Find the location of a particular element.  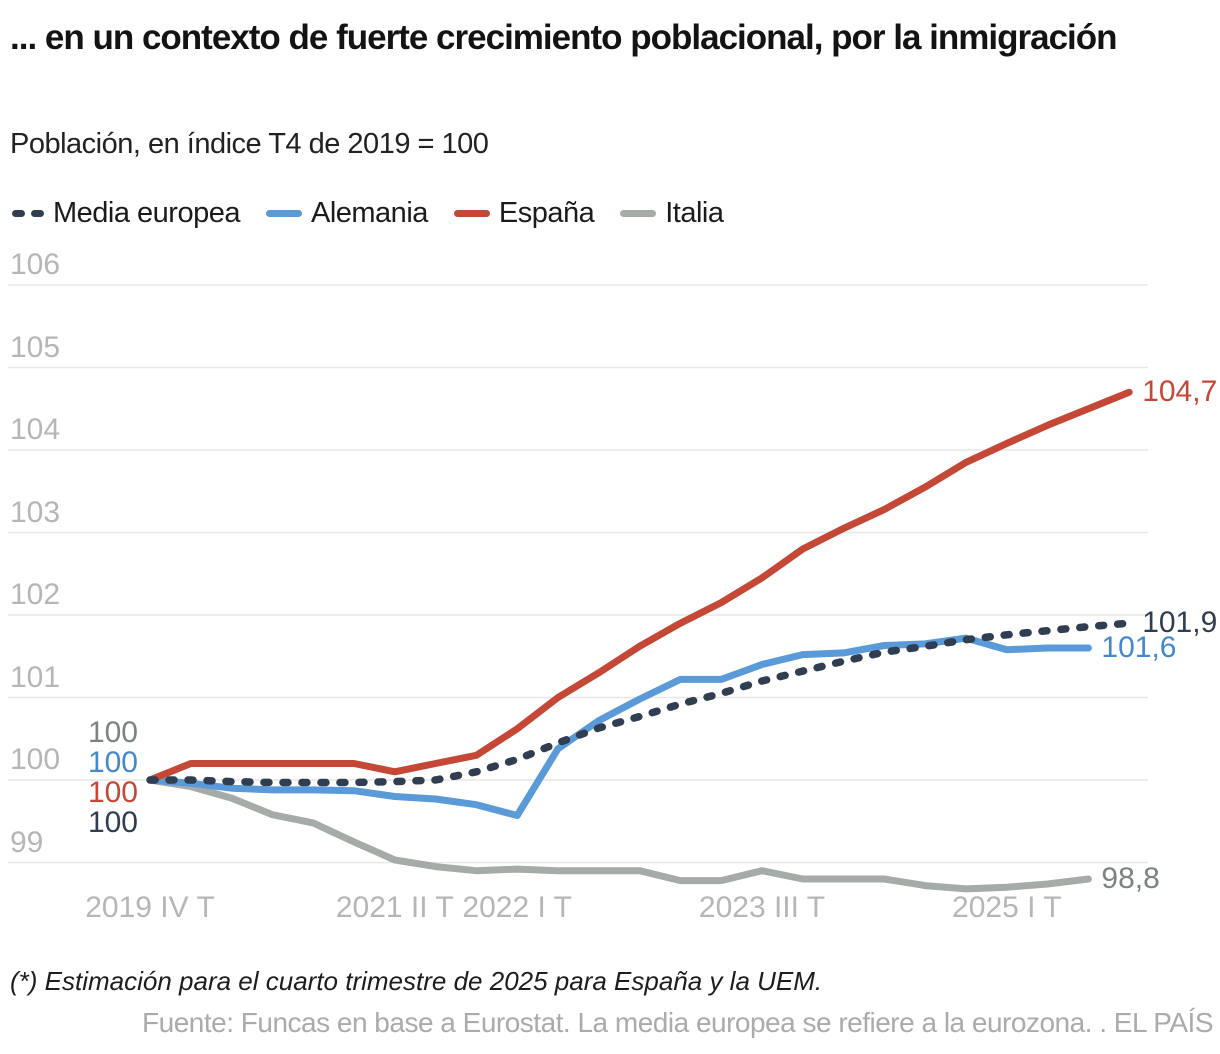

y-axis-tick-101: 101 is located at coordinates (35, 677).